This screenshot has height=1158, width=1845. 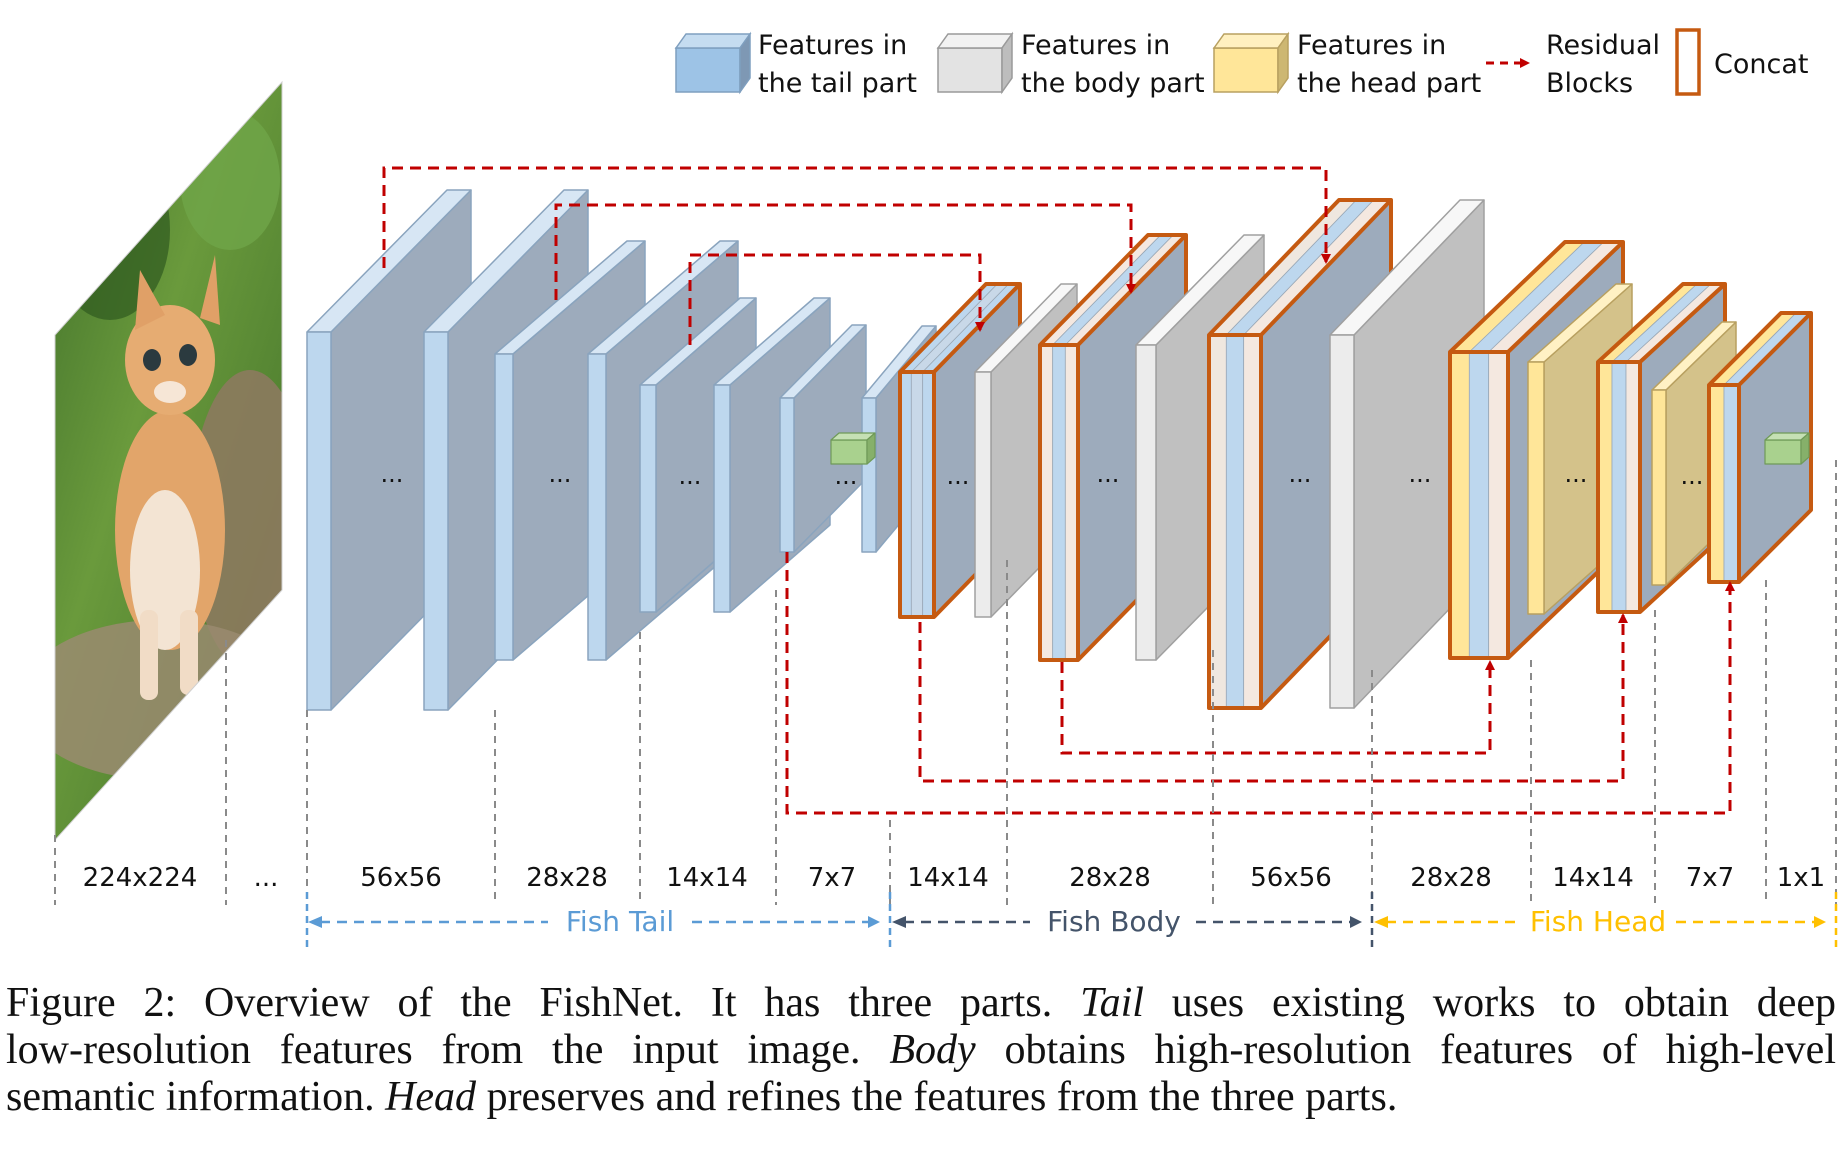 I want to click on head-concat-7-concat-outline, so click(x=1760, y=447).